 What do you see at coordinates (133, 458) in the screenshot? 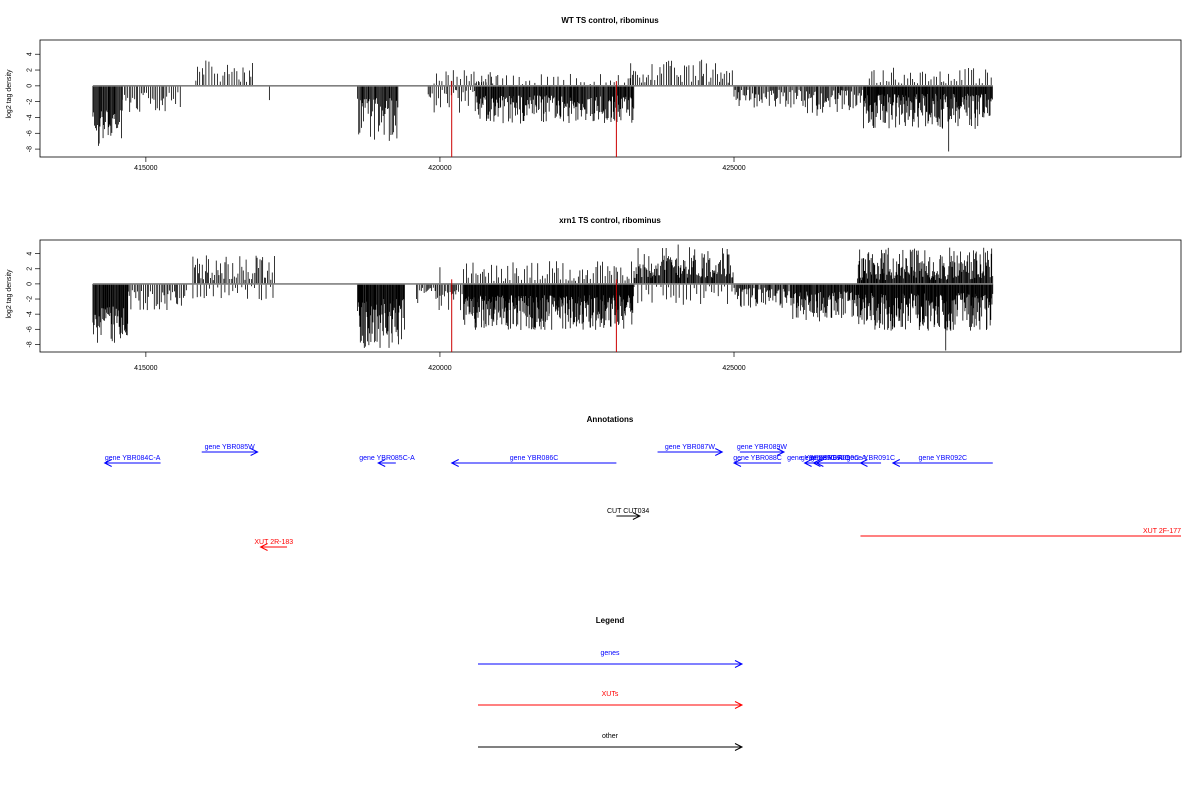
I see `annotation-feature-label: gene YBR084C-A` at bounding box center [133, 458].